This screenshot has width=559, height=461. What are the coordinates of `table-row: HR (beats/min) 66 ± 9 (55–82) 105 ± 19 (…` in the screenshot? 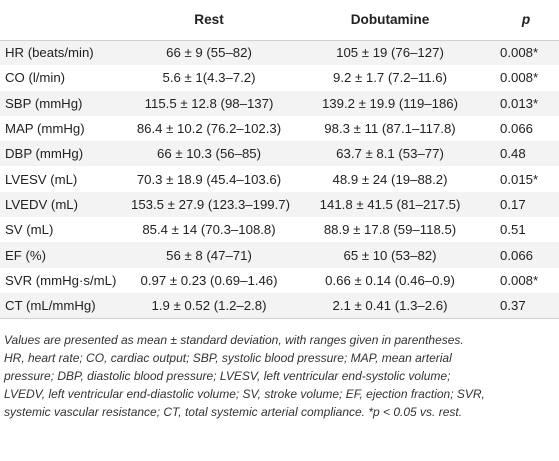 It's located at (279, 53).